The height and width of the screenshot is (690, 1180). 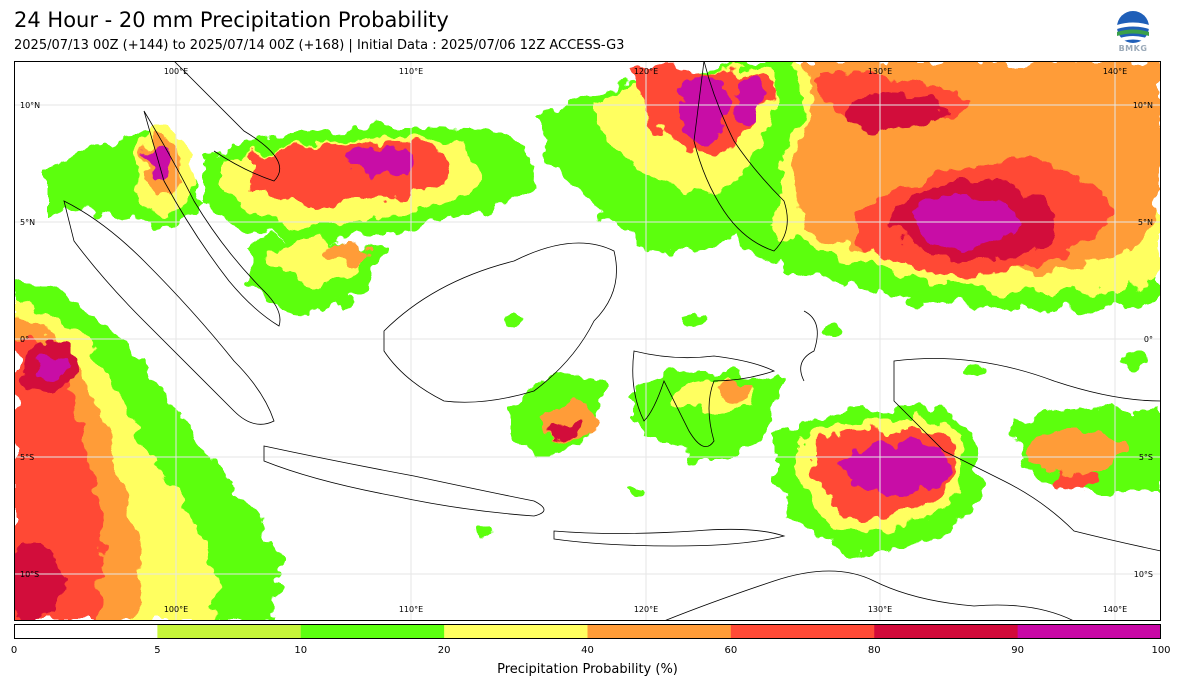 What do you see at coordinates (587, 650) in the screenshot?
I see `colorbar-tick-label: 40` at bounding box center [587, 650].